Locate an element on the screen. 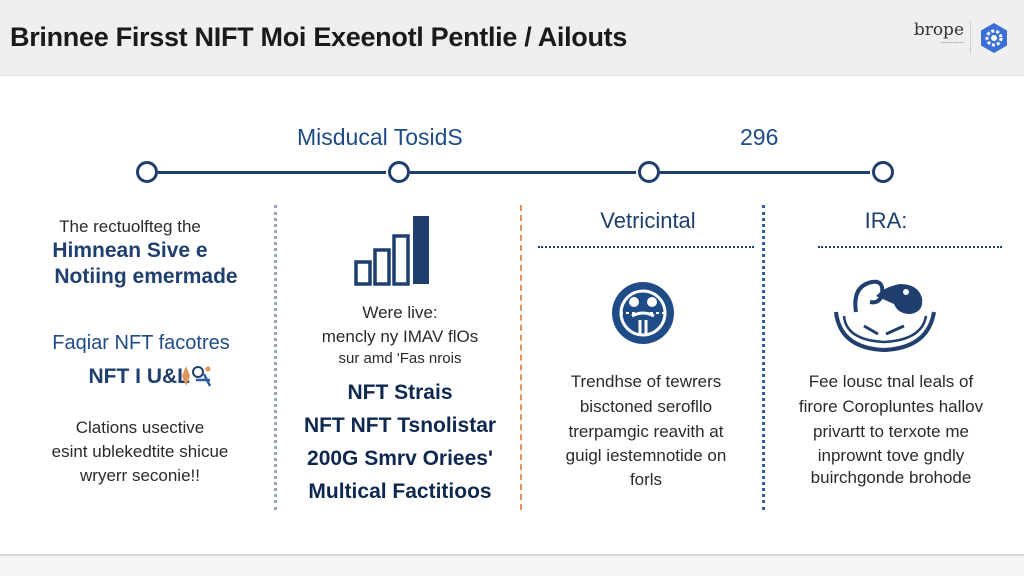 The width and height of the screenshot is (1024, 576). brand-divider is located at coordinates (970, 38).